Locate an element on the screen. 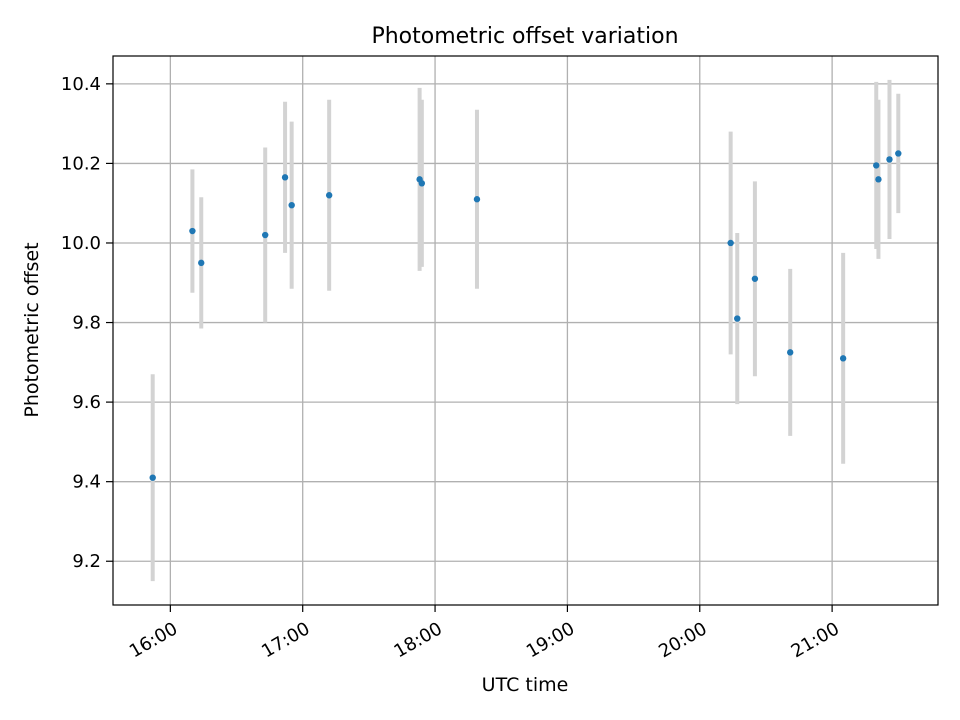 Image resolution: width=960 pixels, height=720 pixels. y-tick-label: 9.8 is located at coordinates (86, 323).